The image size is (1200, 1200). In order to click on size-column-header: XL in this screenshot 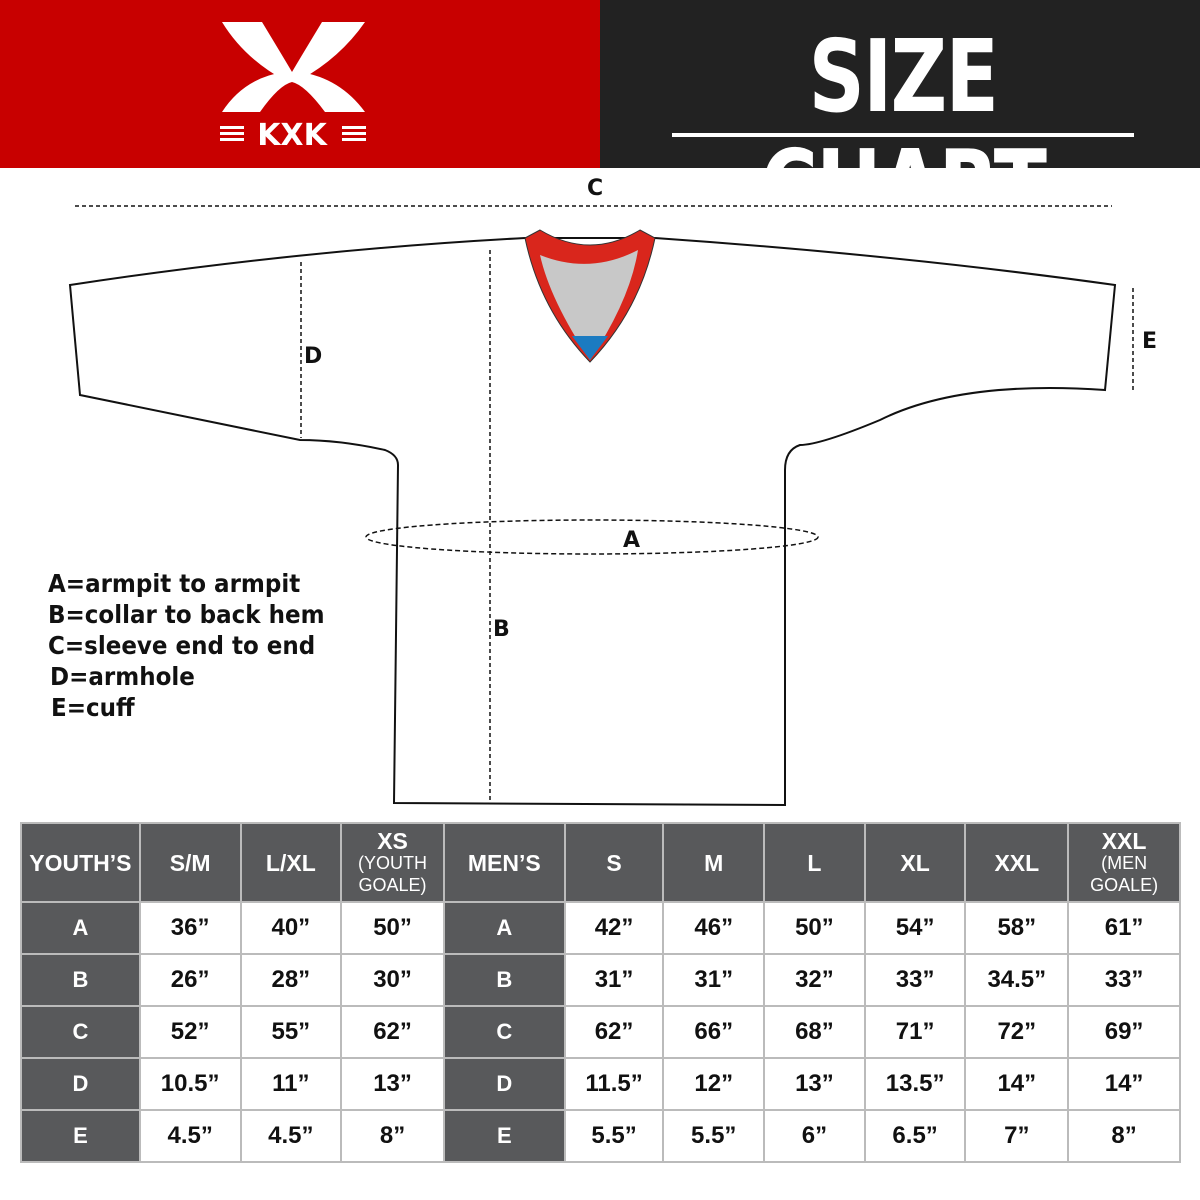, I will do `click(915, 862)`.